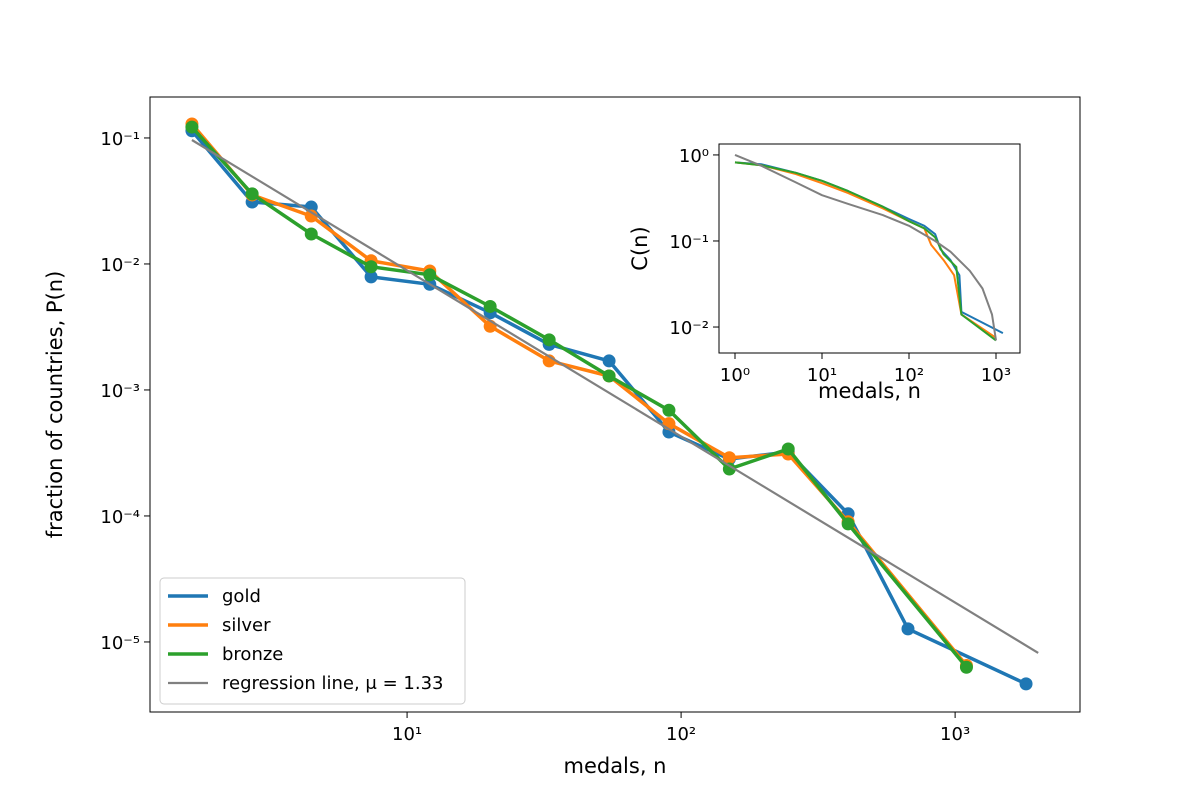 The height and width of the screenshot is (804, 1200). I want to click on series-group, so click(869, 247).